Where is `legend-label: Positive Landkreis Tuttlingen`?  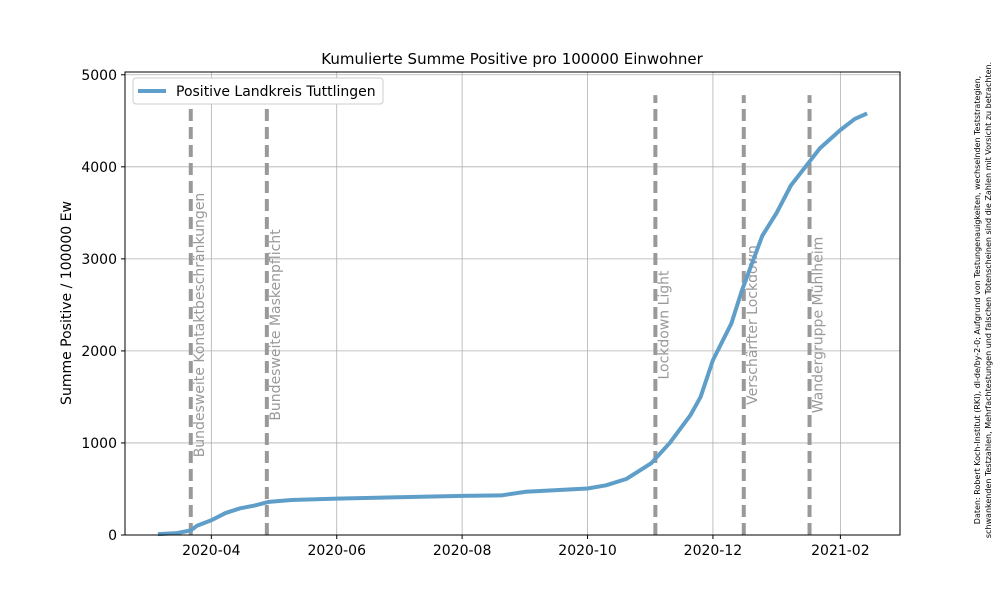
legend-label: Positive Landkreis Tuttlingen is located at coordinates (276, 92).